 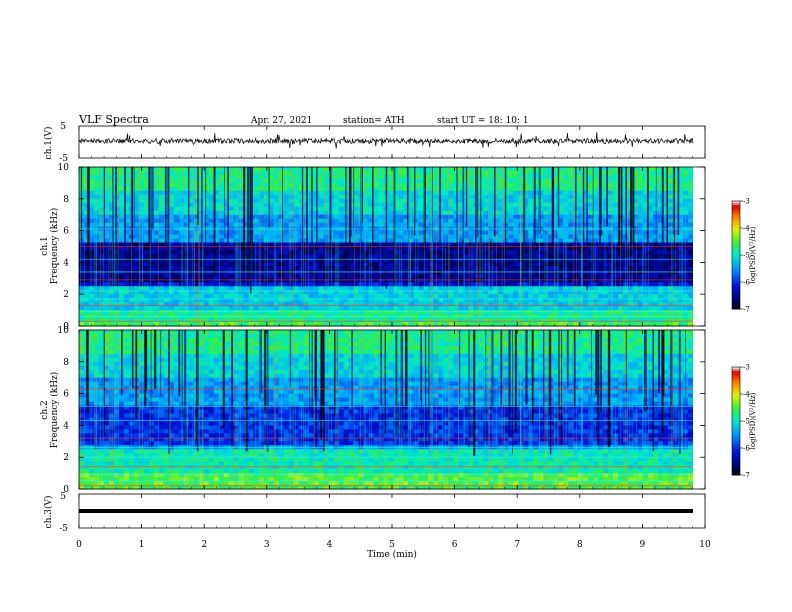 I want to click on spectrogram-streak, so click(x=252, y=221).